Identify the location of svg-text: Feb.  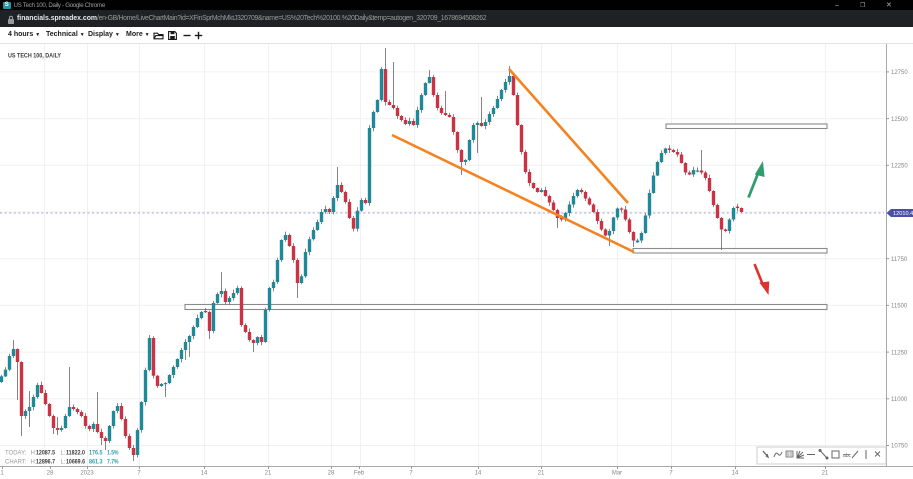
(359, 474).